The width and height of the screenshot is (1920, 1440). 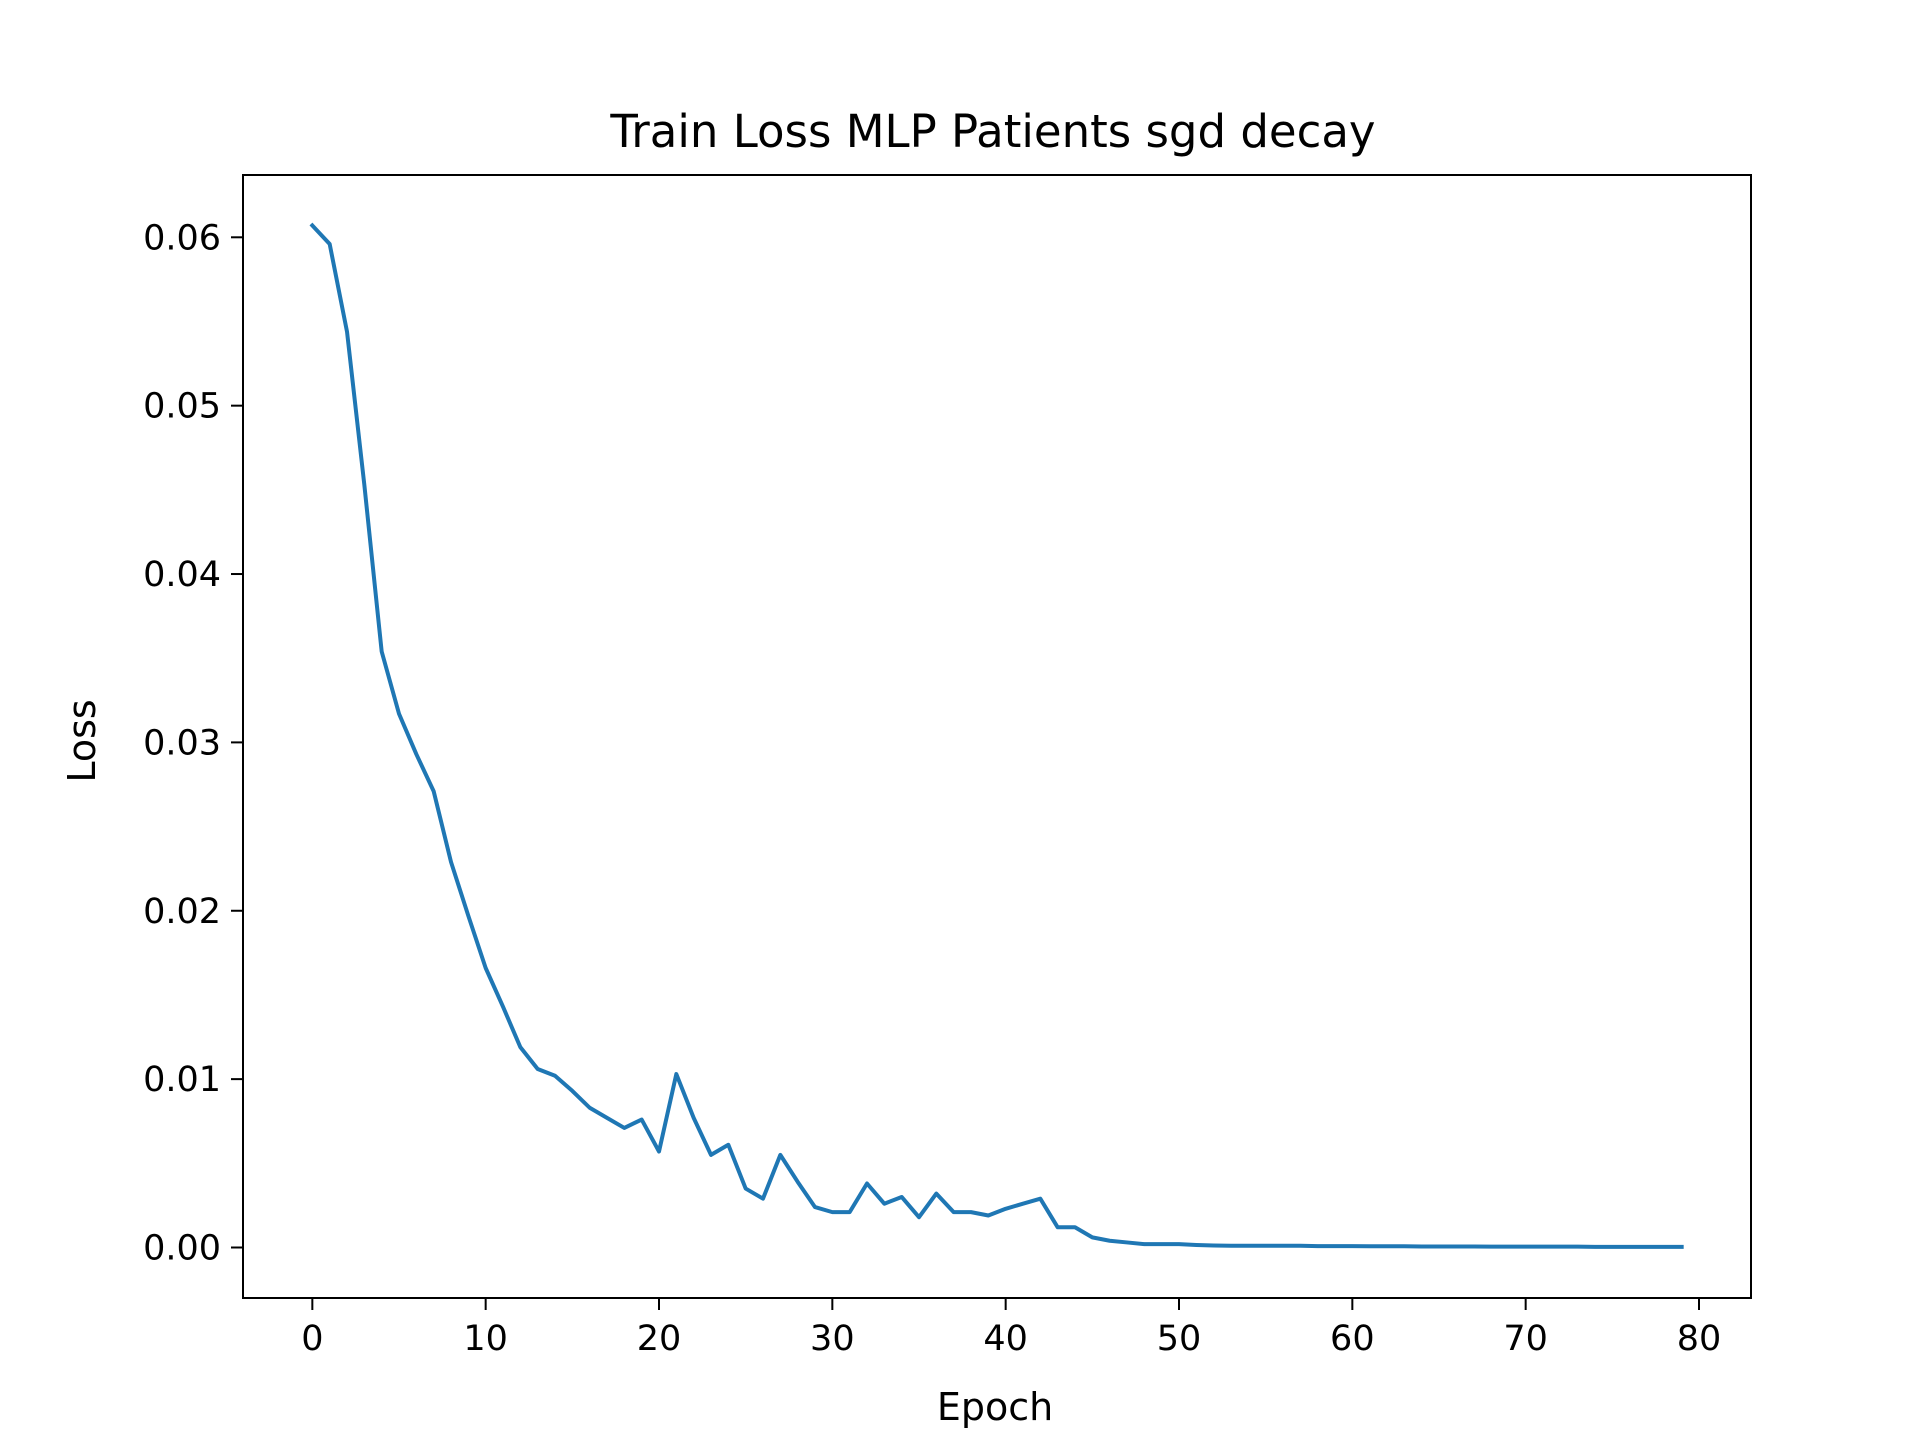 What do you see at coordinates (182, 1080) in the screenshot?
I see `y-tick-label: 0.01` at bounding box center [182, 1080].